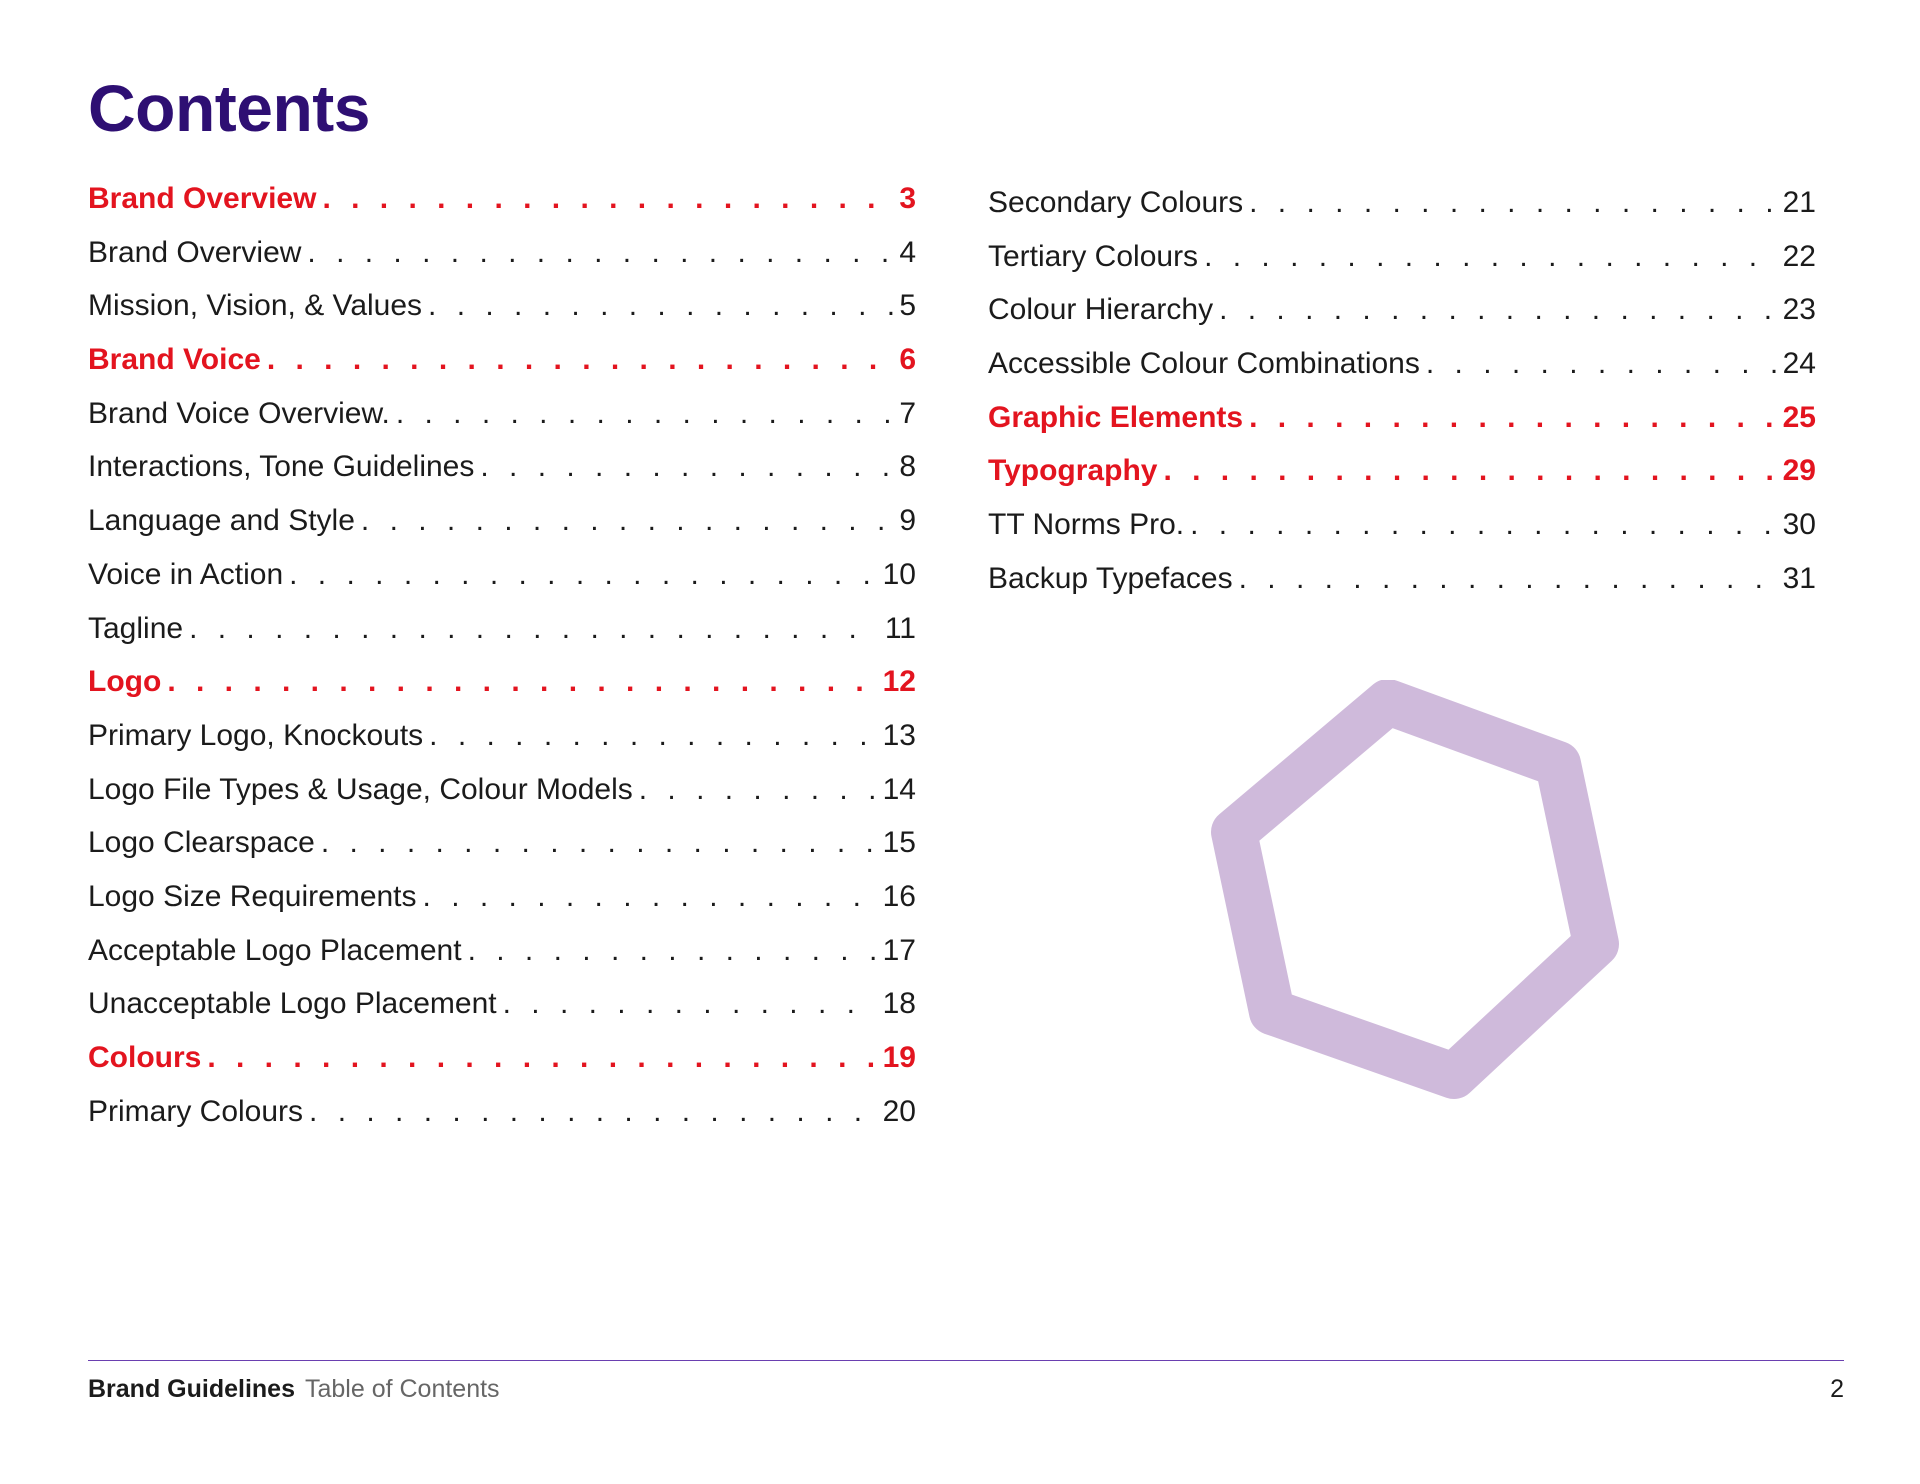 This screenshot has height=1484, width=1920. I want to click on toc-entry: Logo Size Requirements 16, so click(502, 907).